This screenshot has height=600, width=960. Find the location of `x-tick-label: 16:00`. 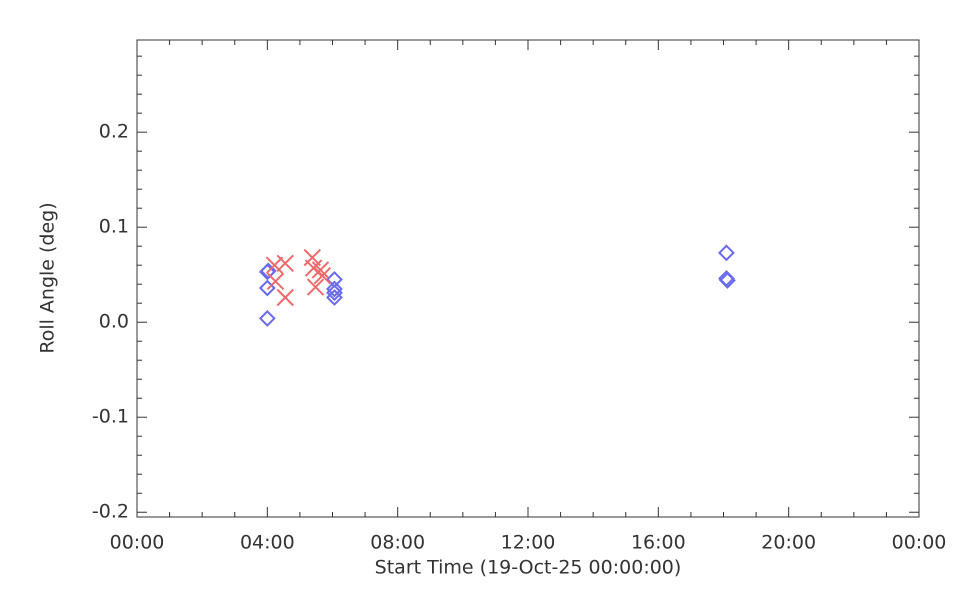

x-tick-label: 16:00 is located at coordinates (658, 543).